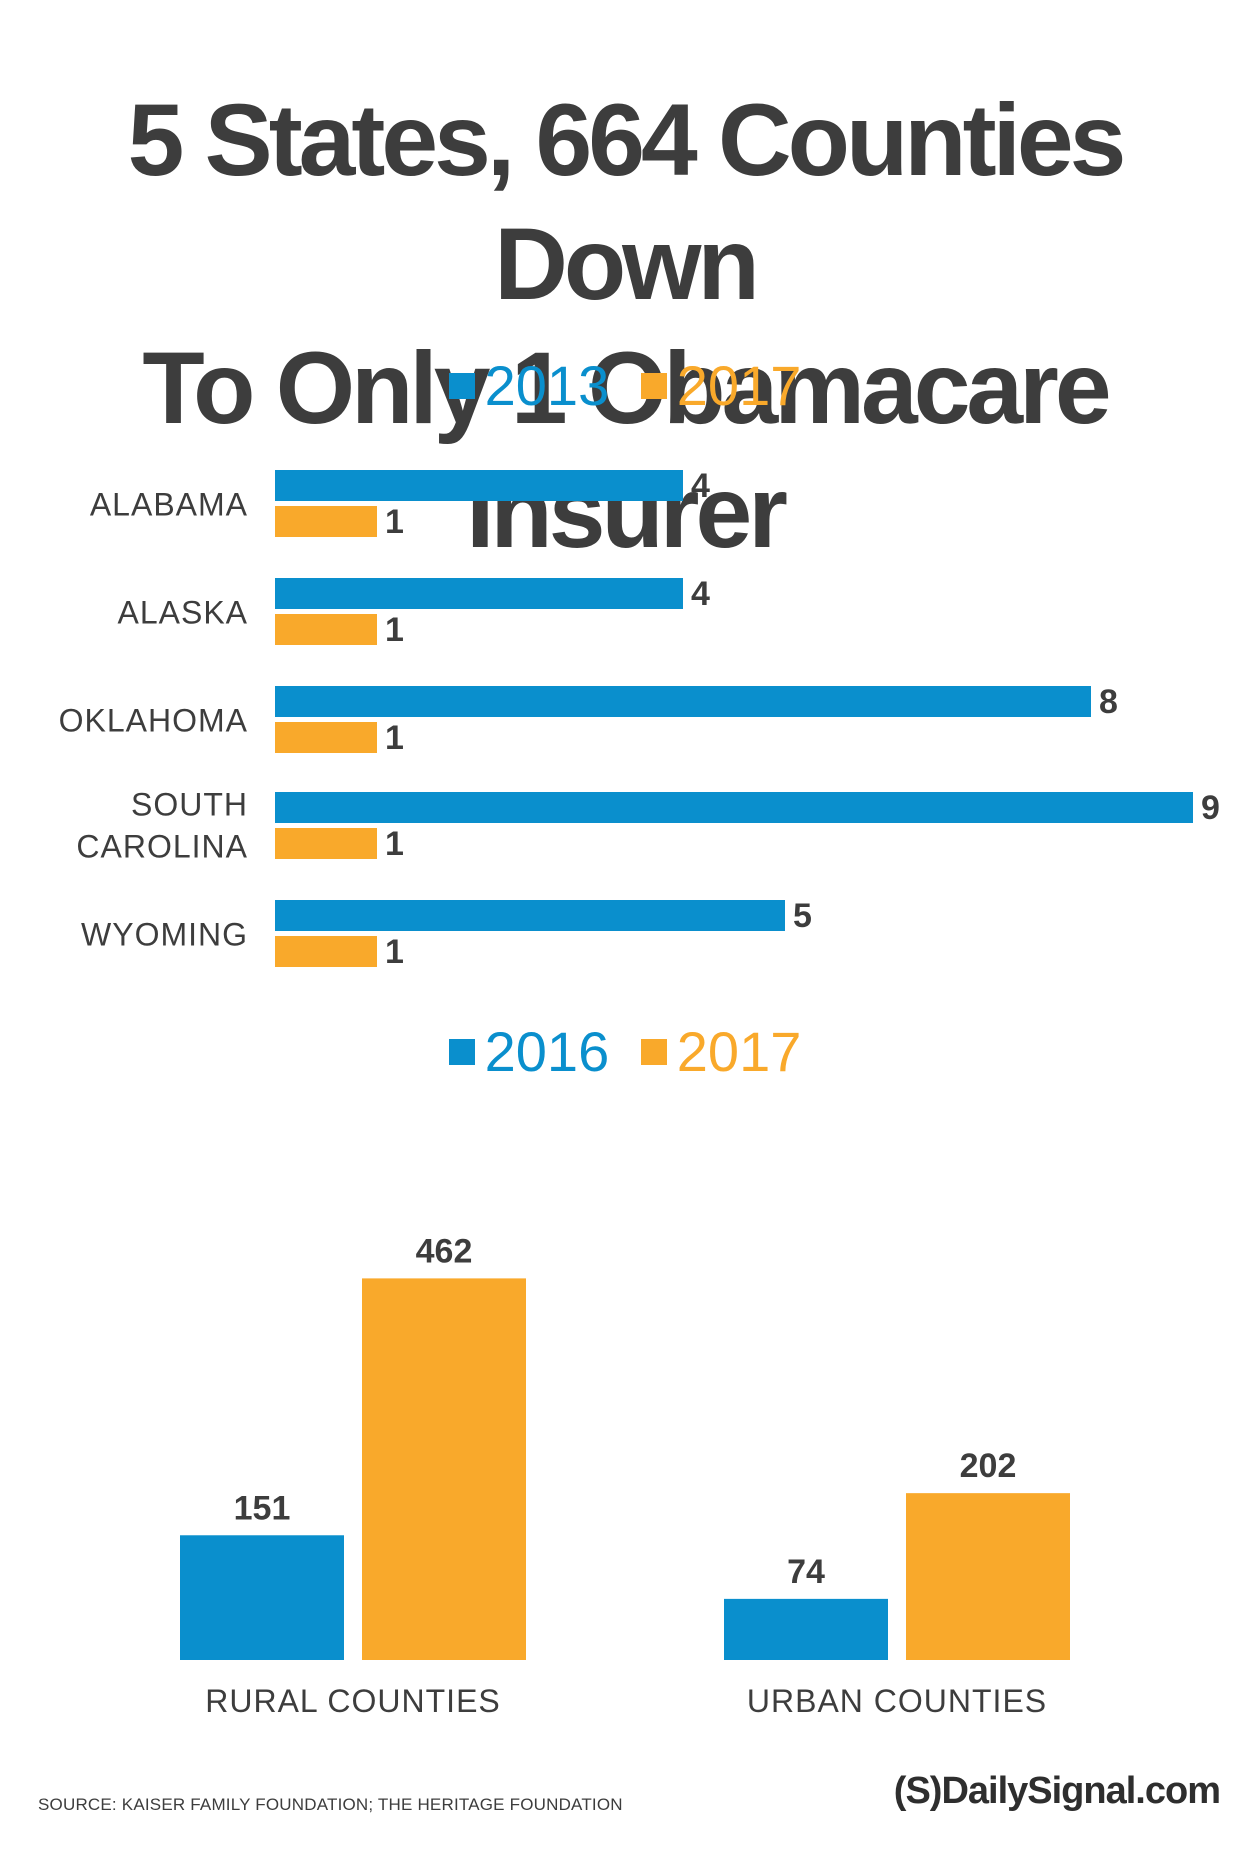  Describe the element at coordinates (182, 613) in the screenshot. I see `state-label-1-0: ALASKA` at that location.